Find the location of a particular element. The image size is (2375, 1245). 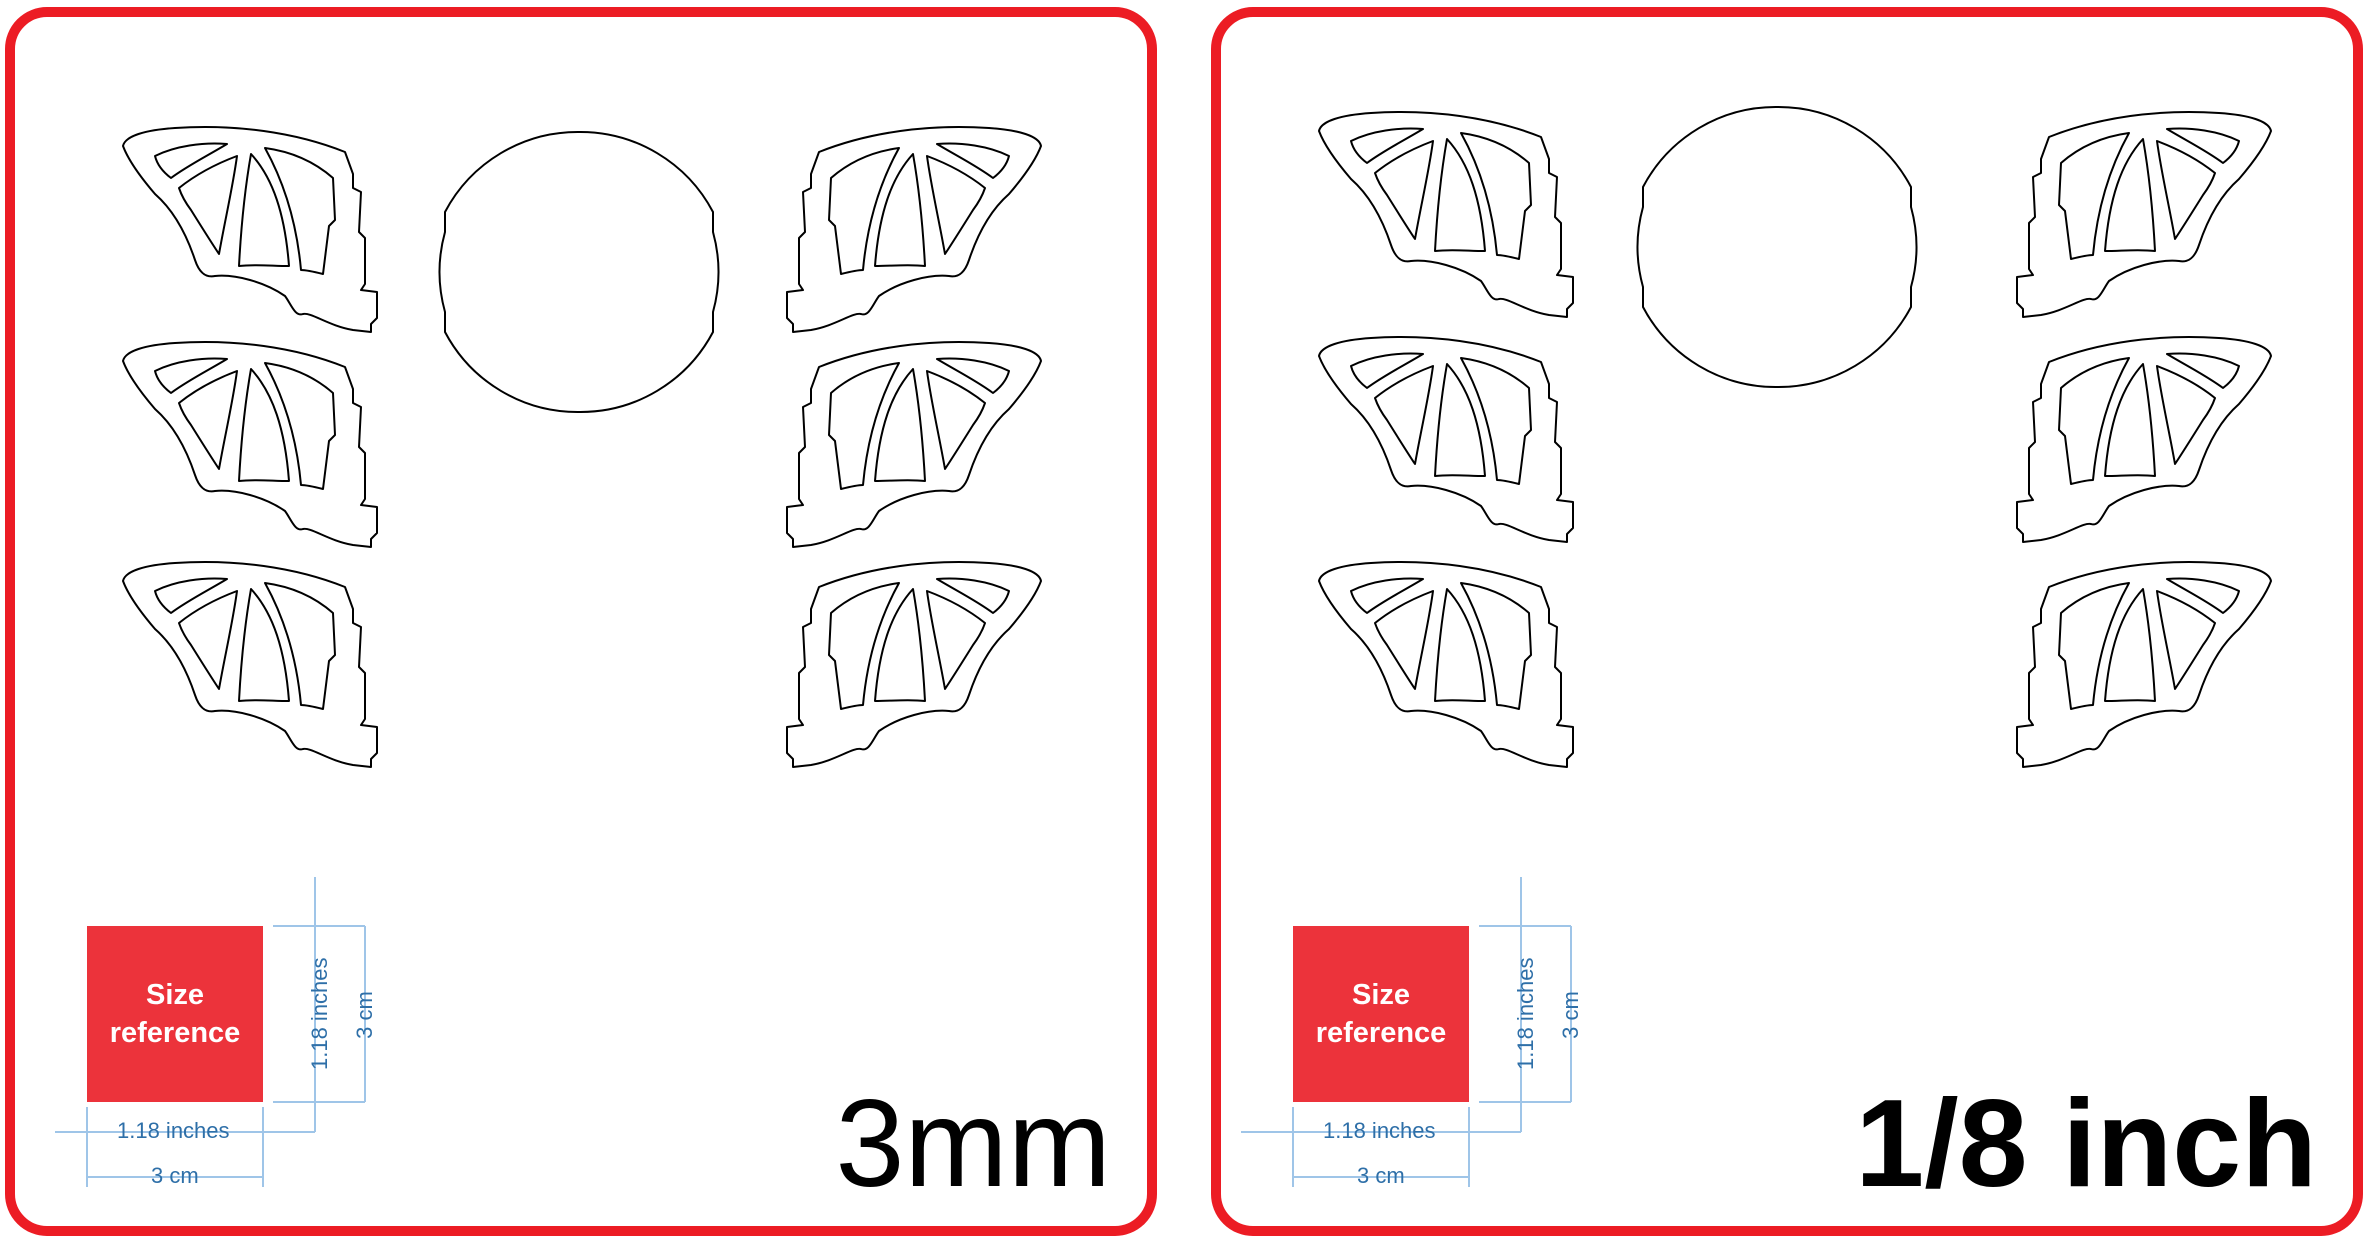

thickness-label: 1/8 inch is located at coordinates (2086, 1144).